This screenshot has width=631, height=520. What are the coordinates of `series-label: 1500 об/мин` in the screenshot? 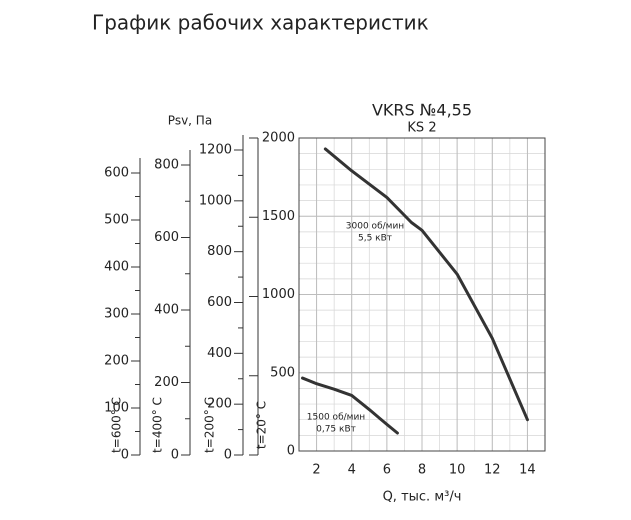 It's located at (336, 418).